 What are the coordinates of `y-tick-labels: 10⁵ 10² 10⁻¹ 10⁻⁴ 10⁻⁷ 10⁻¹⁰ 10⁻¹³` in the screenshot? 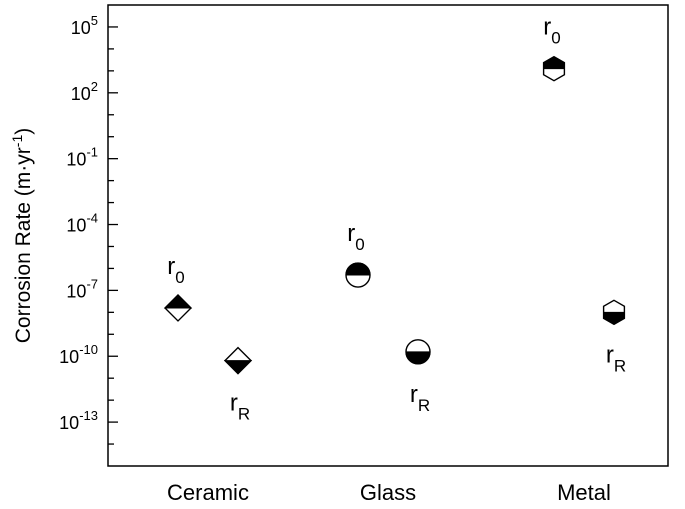 It's located at (78, 223).